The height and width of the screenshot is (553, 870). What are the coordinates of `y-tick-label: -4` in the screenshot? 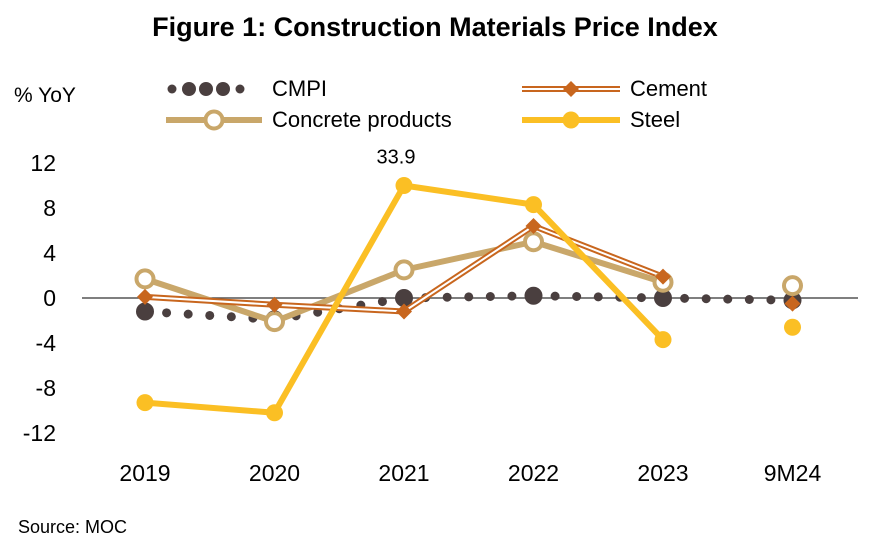 It's located at (46, 343).